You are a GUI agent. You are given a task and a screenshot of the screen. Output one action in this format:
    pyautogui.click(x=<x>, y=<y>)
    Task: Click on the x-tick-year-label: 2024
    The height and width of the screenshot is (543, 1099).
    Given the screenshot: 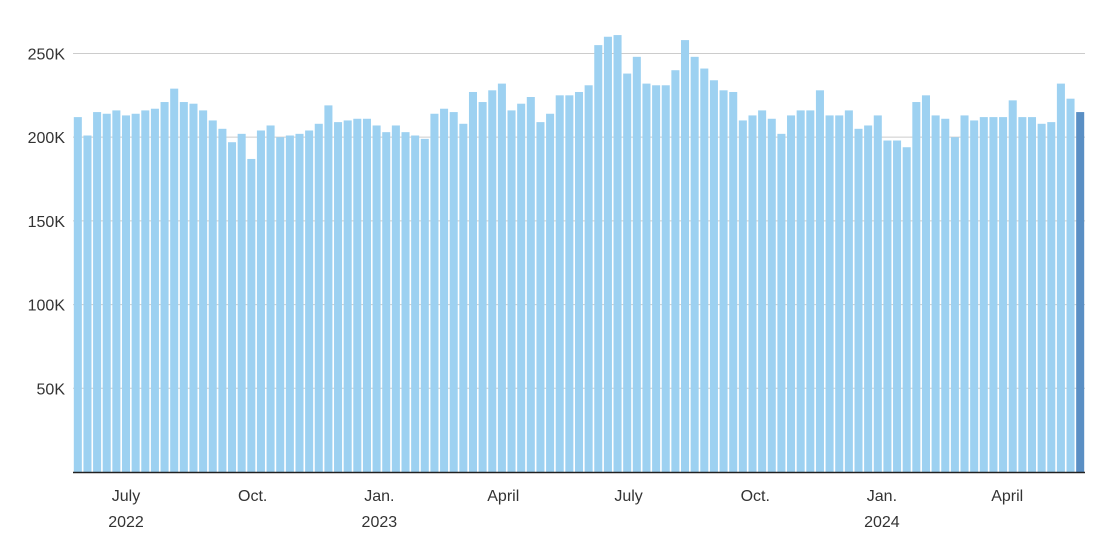 What is the action you would take?
    pyautogui.click(x=882, y=522)
    